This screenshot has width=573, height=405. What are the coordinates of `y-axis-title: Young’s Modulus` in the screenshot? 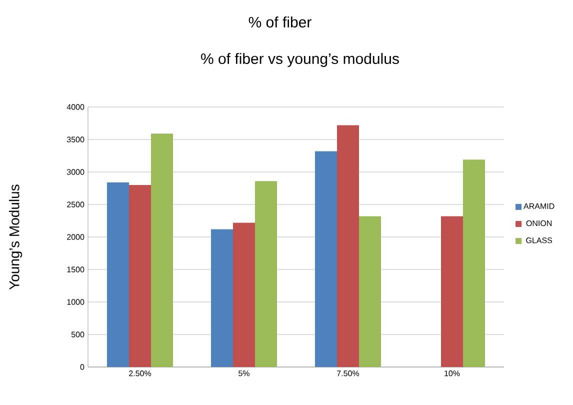 It's located at (15, 237).